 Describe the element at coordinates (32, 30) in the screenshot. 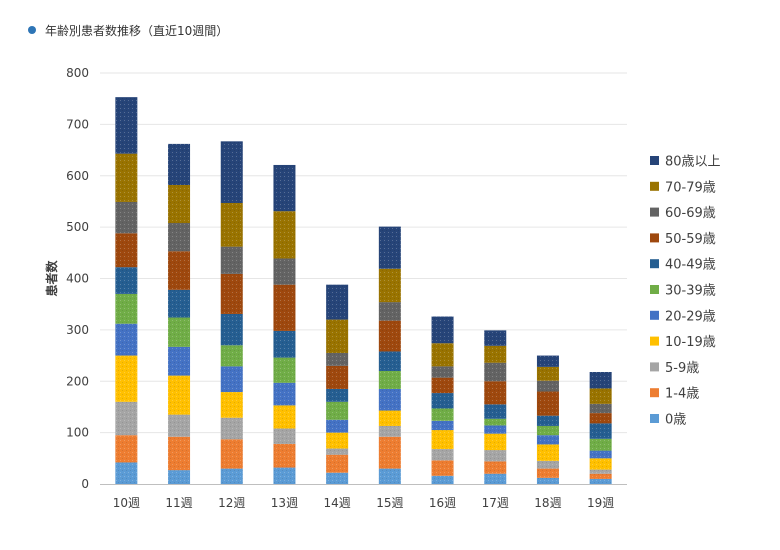

I see `bullet-icon` at that location.